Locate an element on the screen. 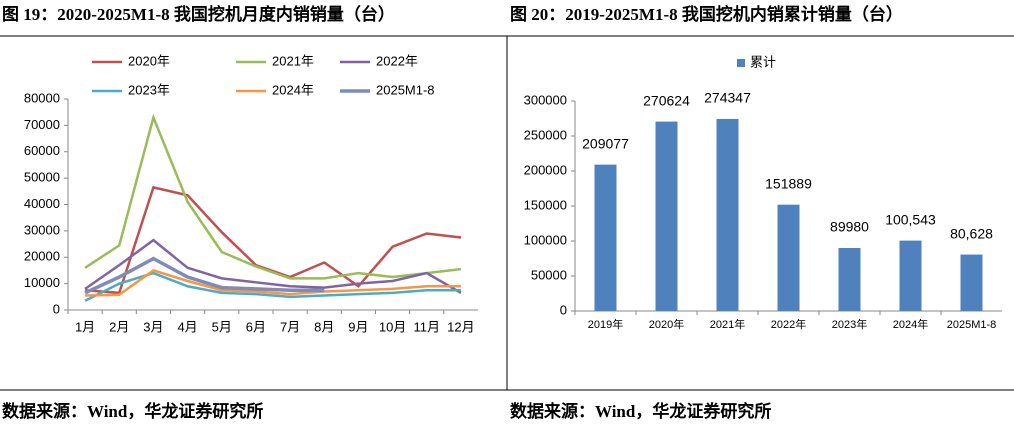  x-tick-label: 6月 is located at coordinates (256, 326).